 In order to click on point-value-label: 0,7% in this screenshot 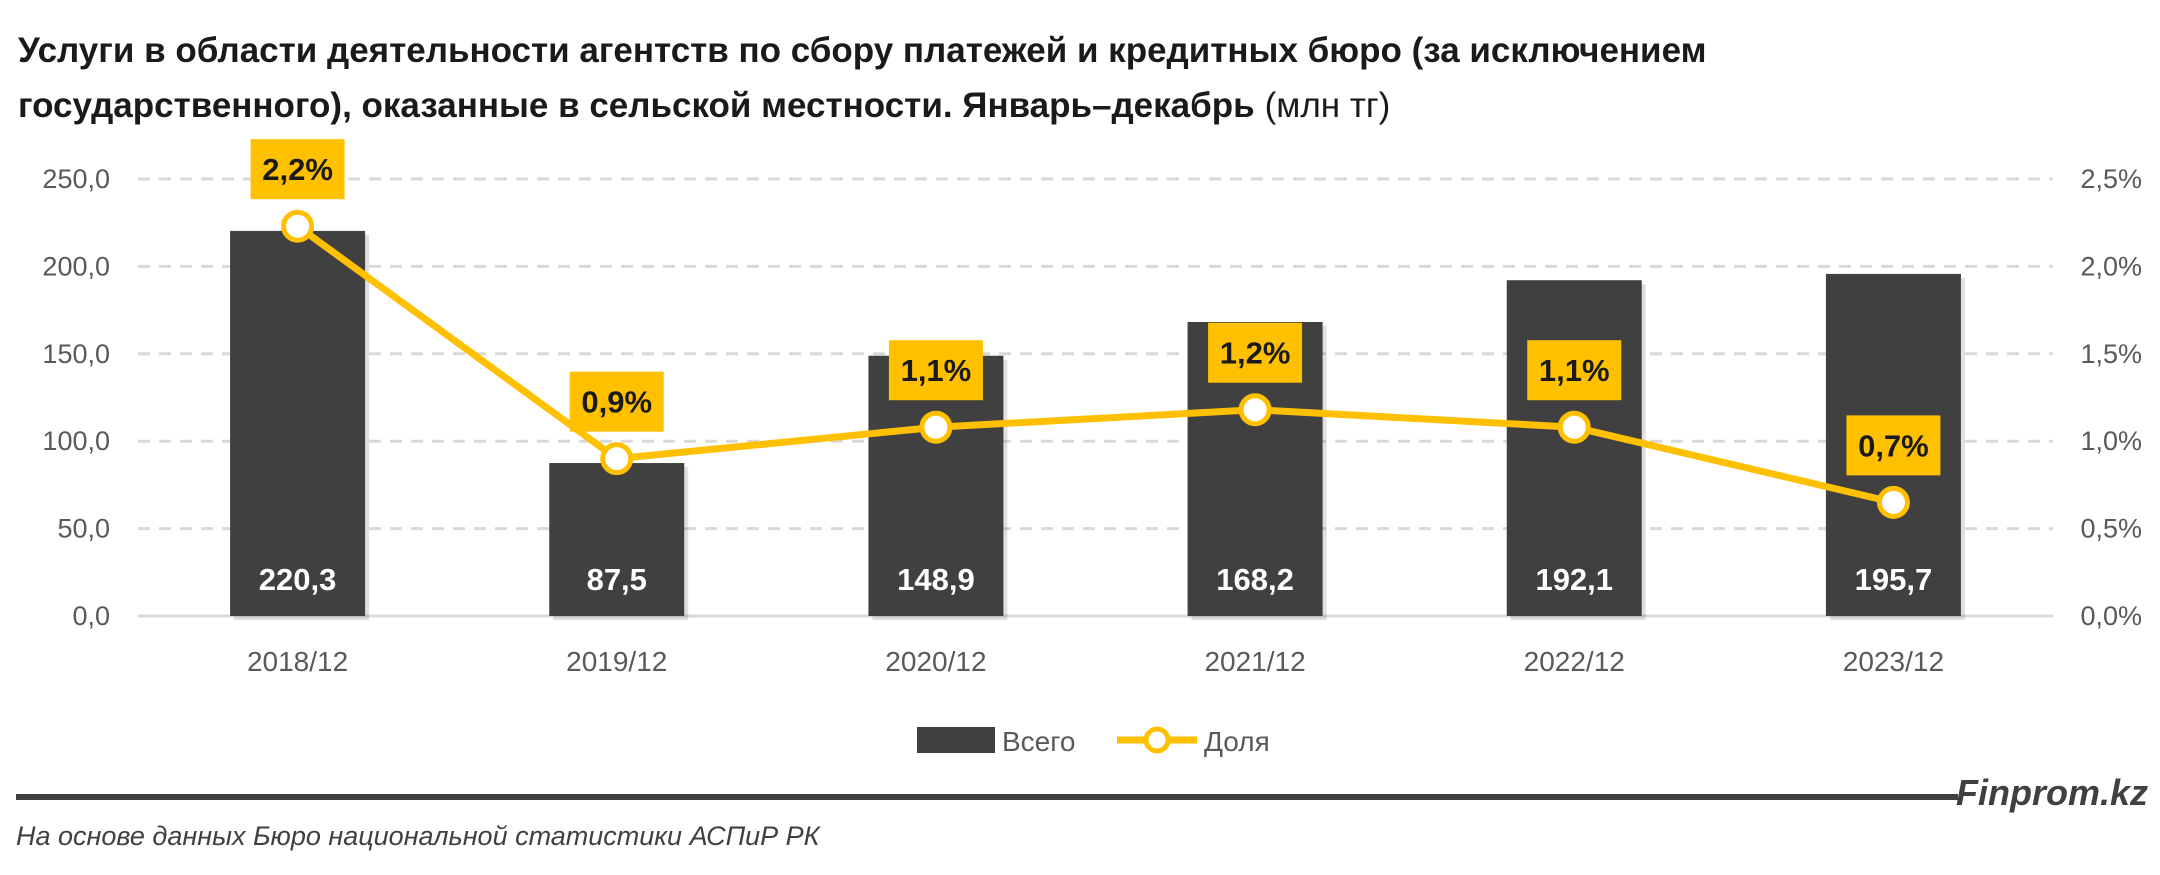, I will do `click(1893, 445)`.